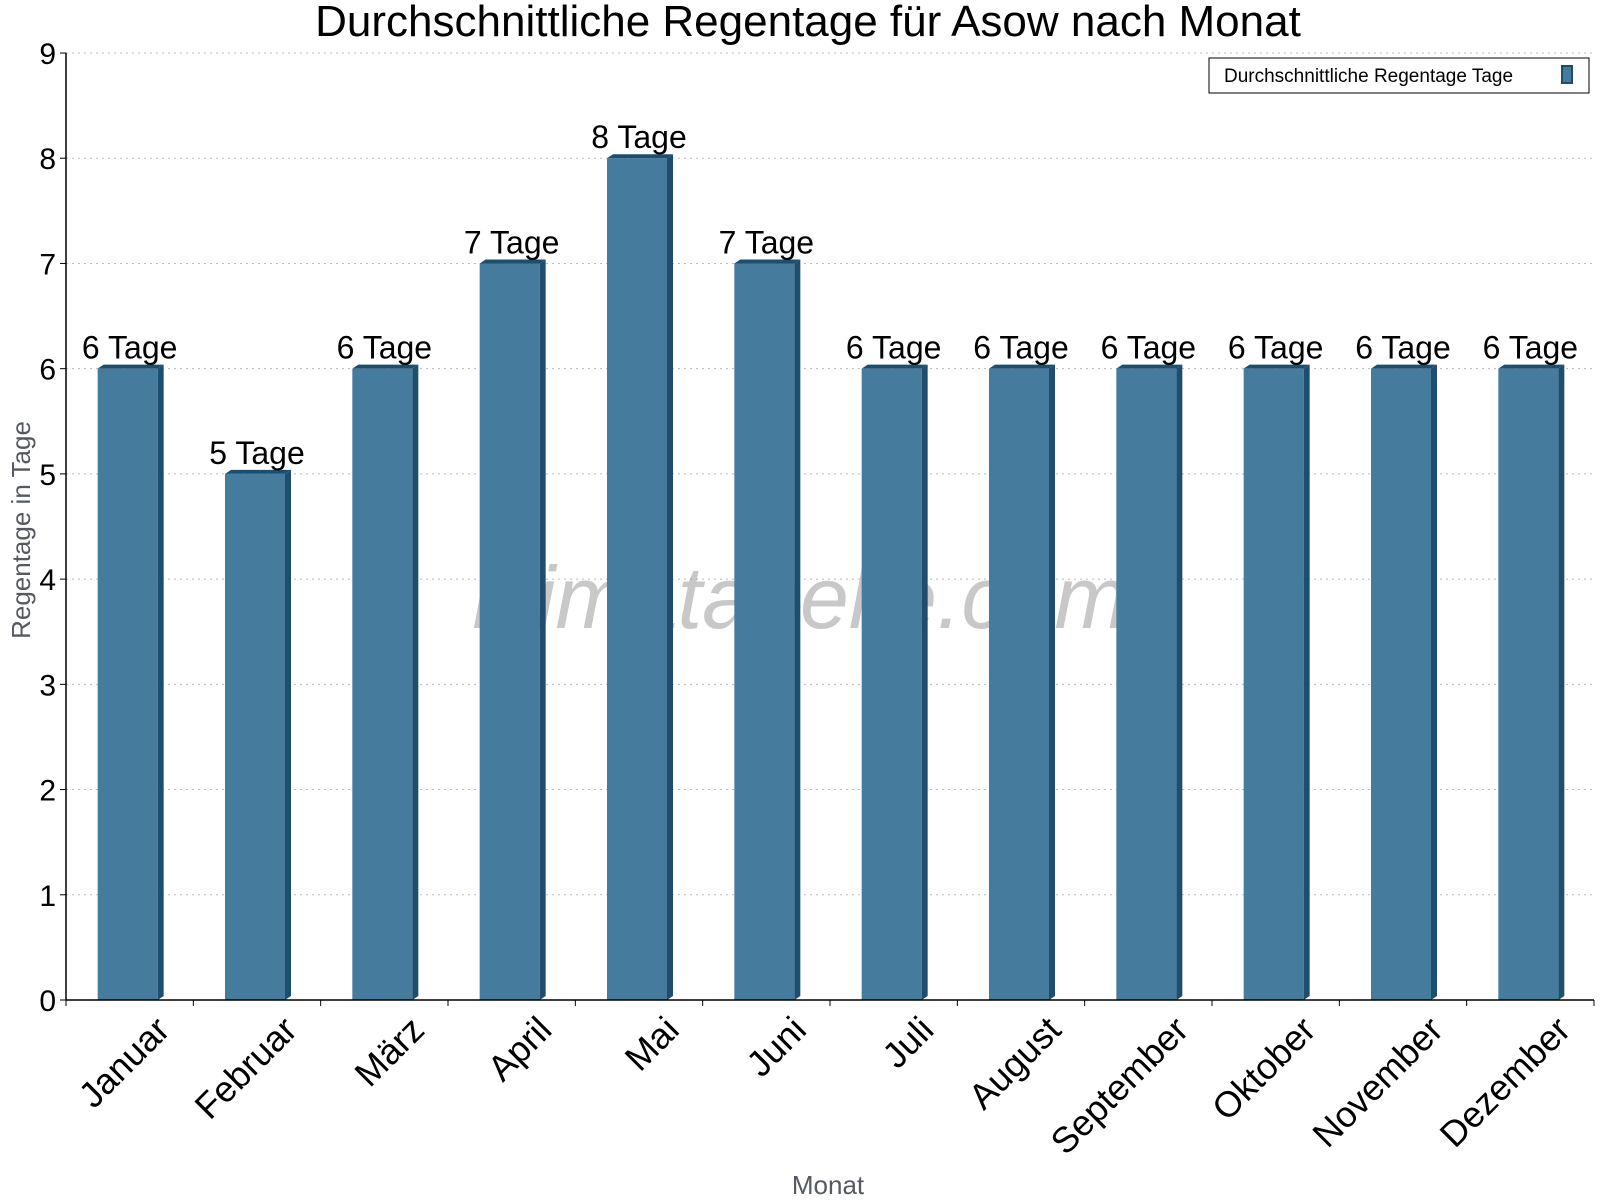 The image size is (1600, 1200). Describe the element at coordinates (47, 791) in the screenshot. I see `y-tick-label: 2` at that location.